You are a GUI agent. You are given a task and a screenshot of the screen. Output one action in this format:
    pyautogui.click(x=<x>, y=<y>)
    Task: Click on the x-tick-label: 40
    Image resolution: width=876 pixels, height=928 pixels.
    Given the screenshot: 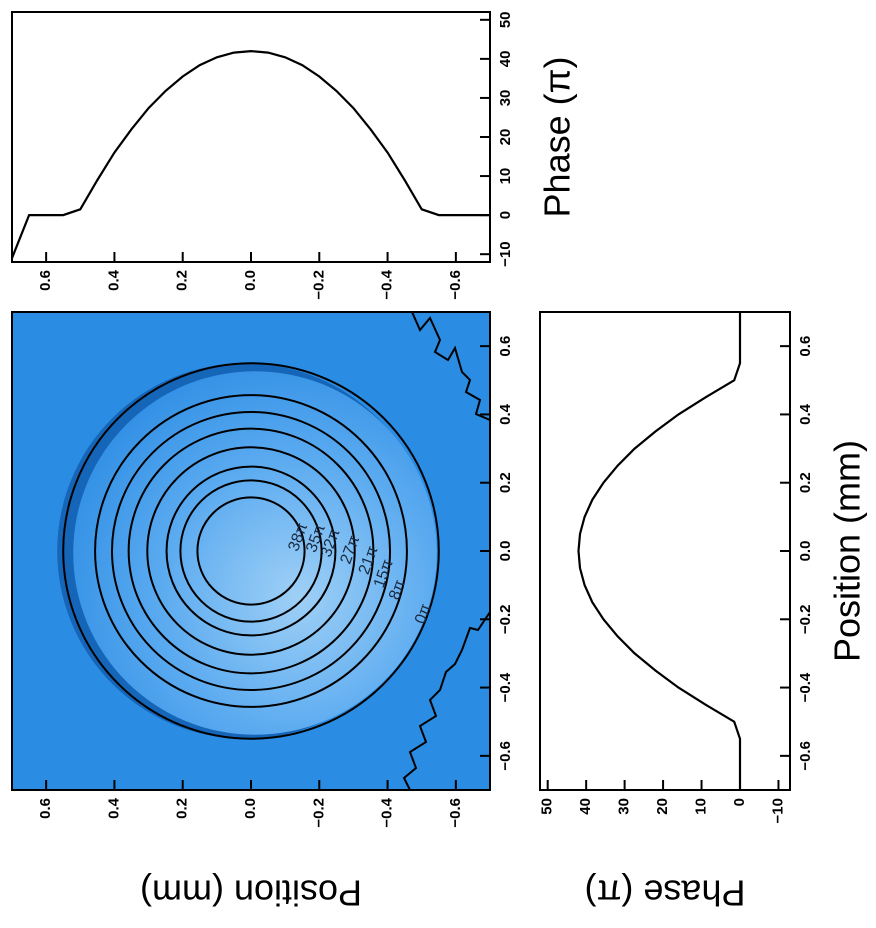 What is the action you would take?
    pyautogui.click(x=585, y=806)
    